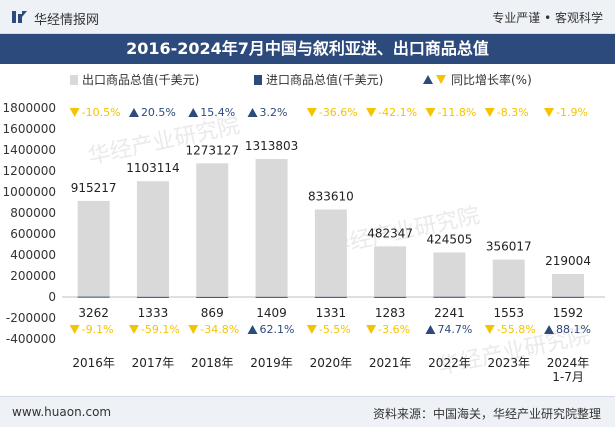 The image size is (615, 427). I want to click on x-tick-label: 2023年, so click(508, 363).